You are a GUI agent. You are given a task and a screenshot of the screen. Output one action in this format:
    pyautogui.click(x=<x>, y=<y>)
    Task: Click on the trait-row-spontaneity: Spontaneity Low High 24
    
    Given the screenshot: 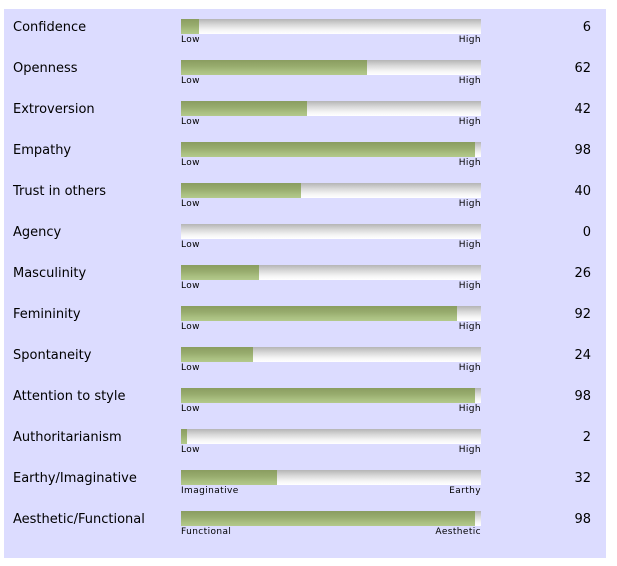 What is the action you would take?
    pyautogui.click(x=305, y=357)
    